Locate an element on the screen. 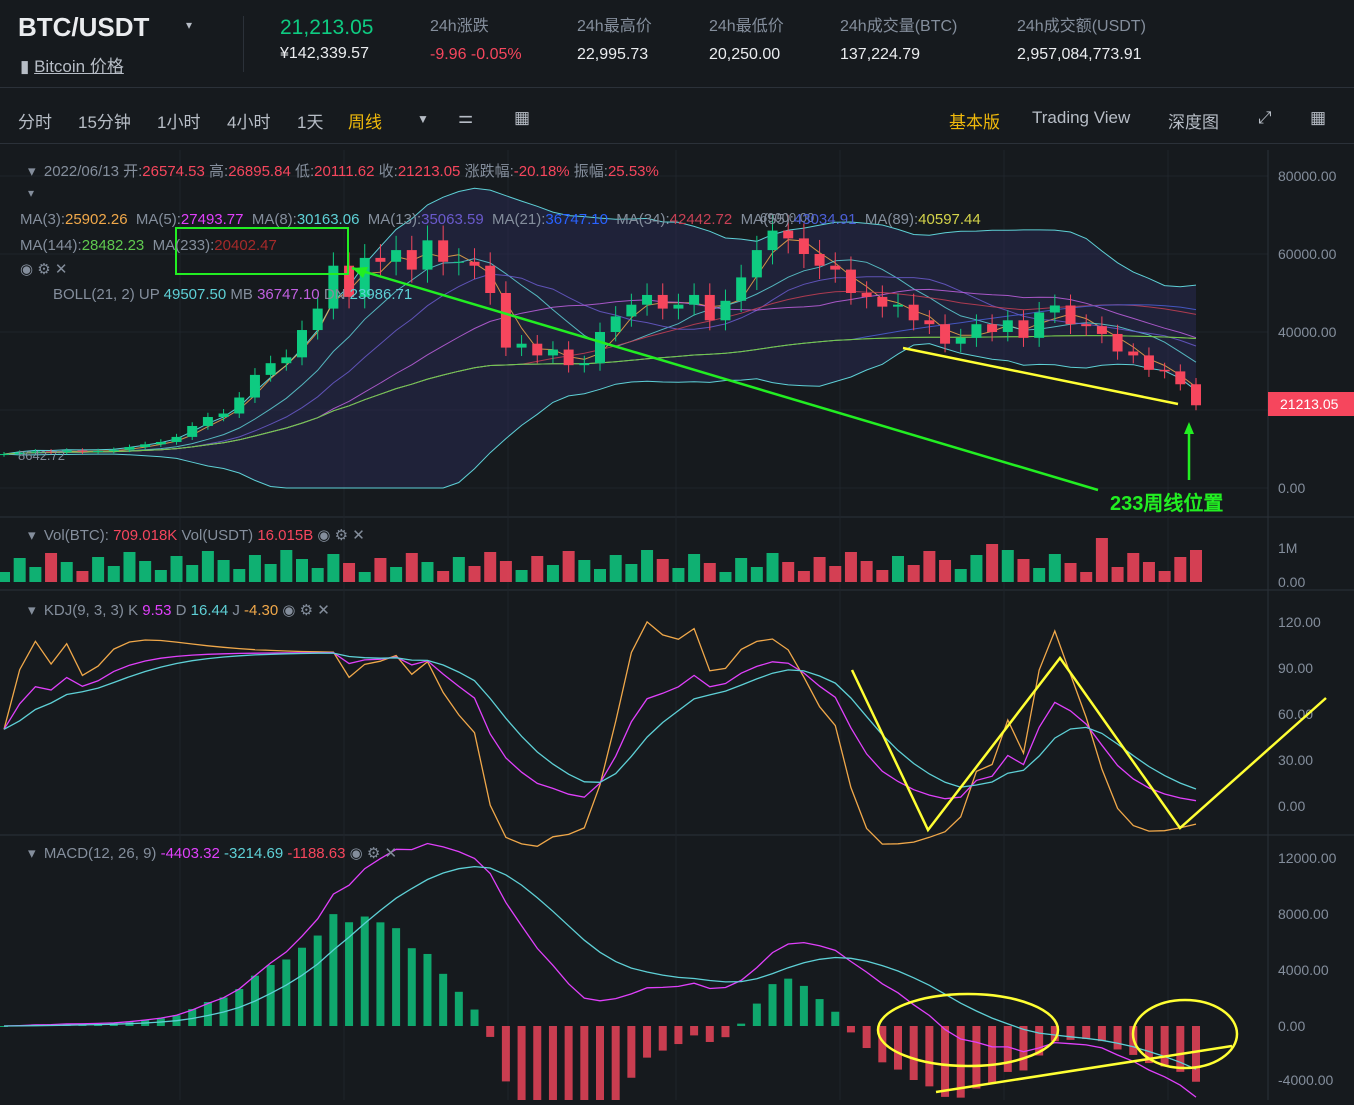 Image resolution: width=1354 pixels, height=1105 pixels. axis-tick: 40000.00 is located at coordinates (1307, 332).